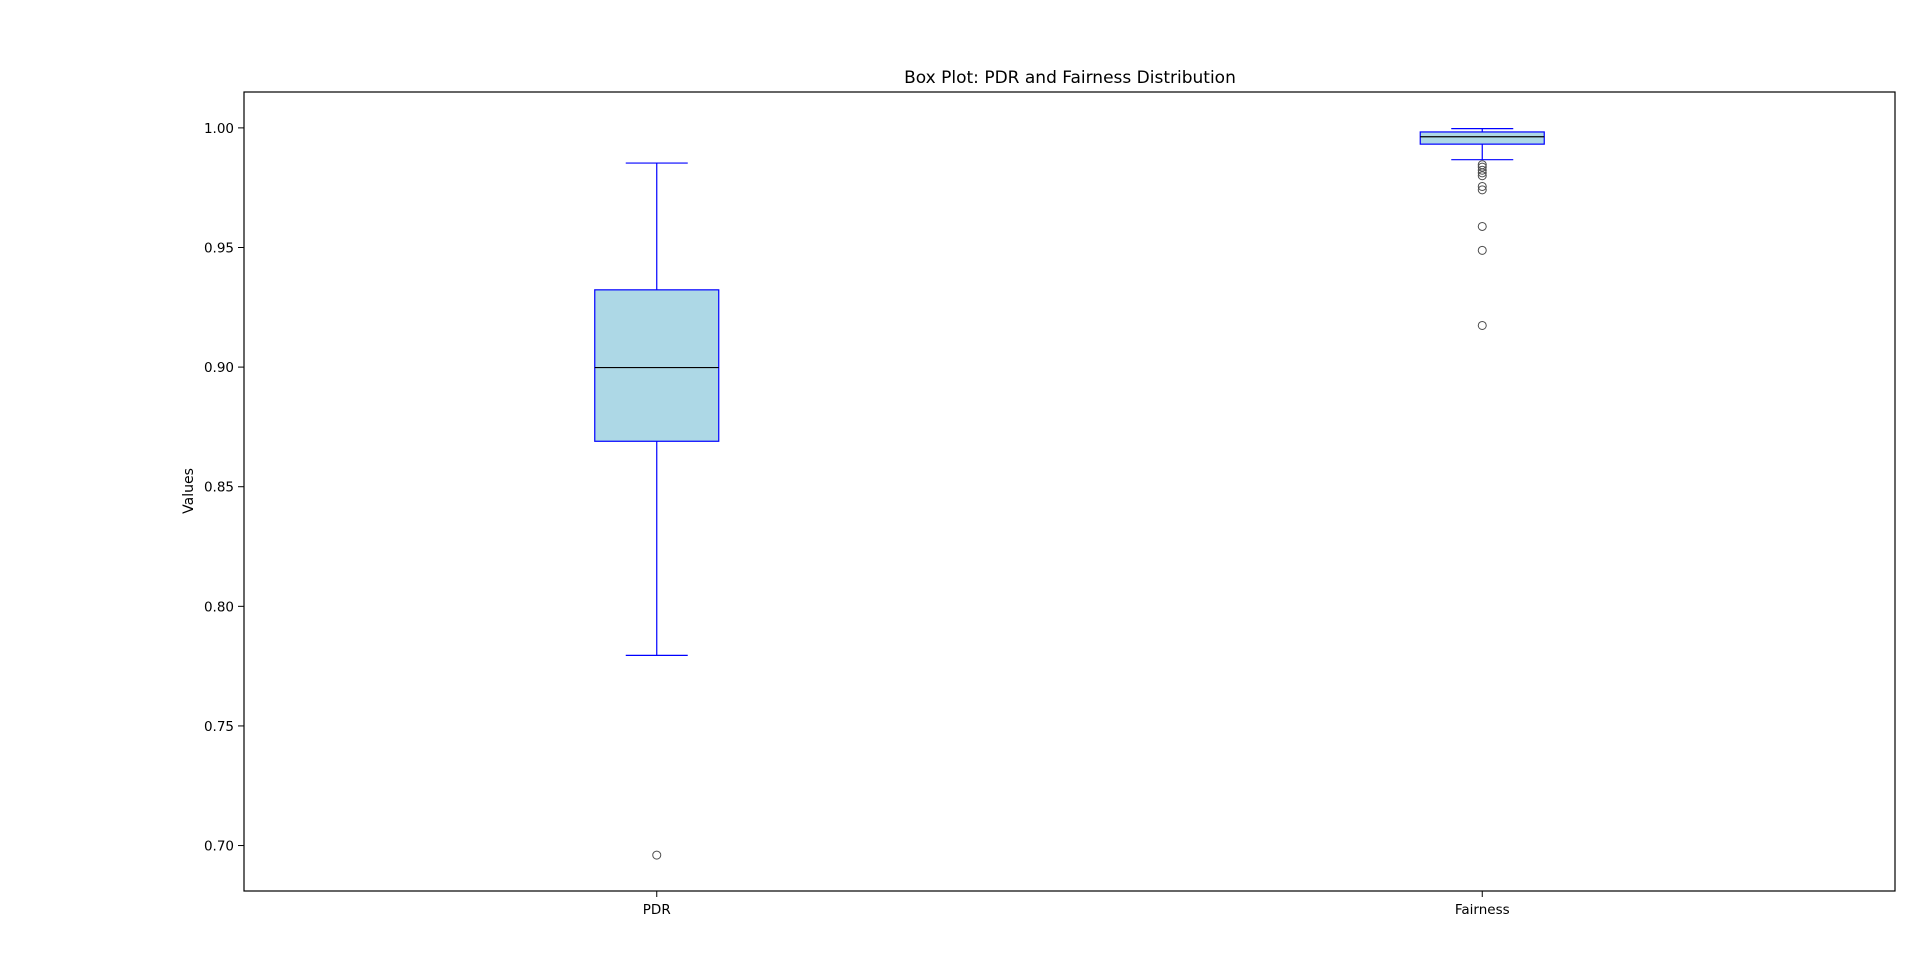  What do you see at coordinates (219, 847) in the screenshot?
I see `y-tick-label: 0.70` at bounding box center [219, 847].